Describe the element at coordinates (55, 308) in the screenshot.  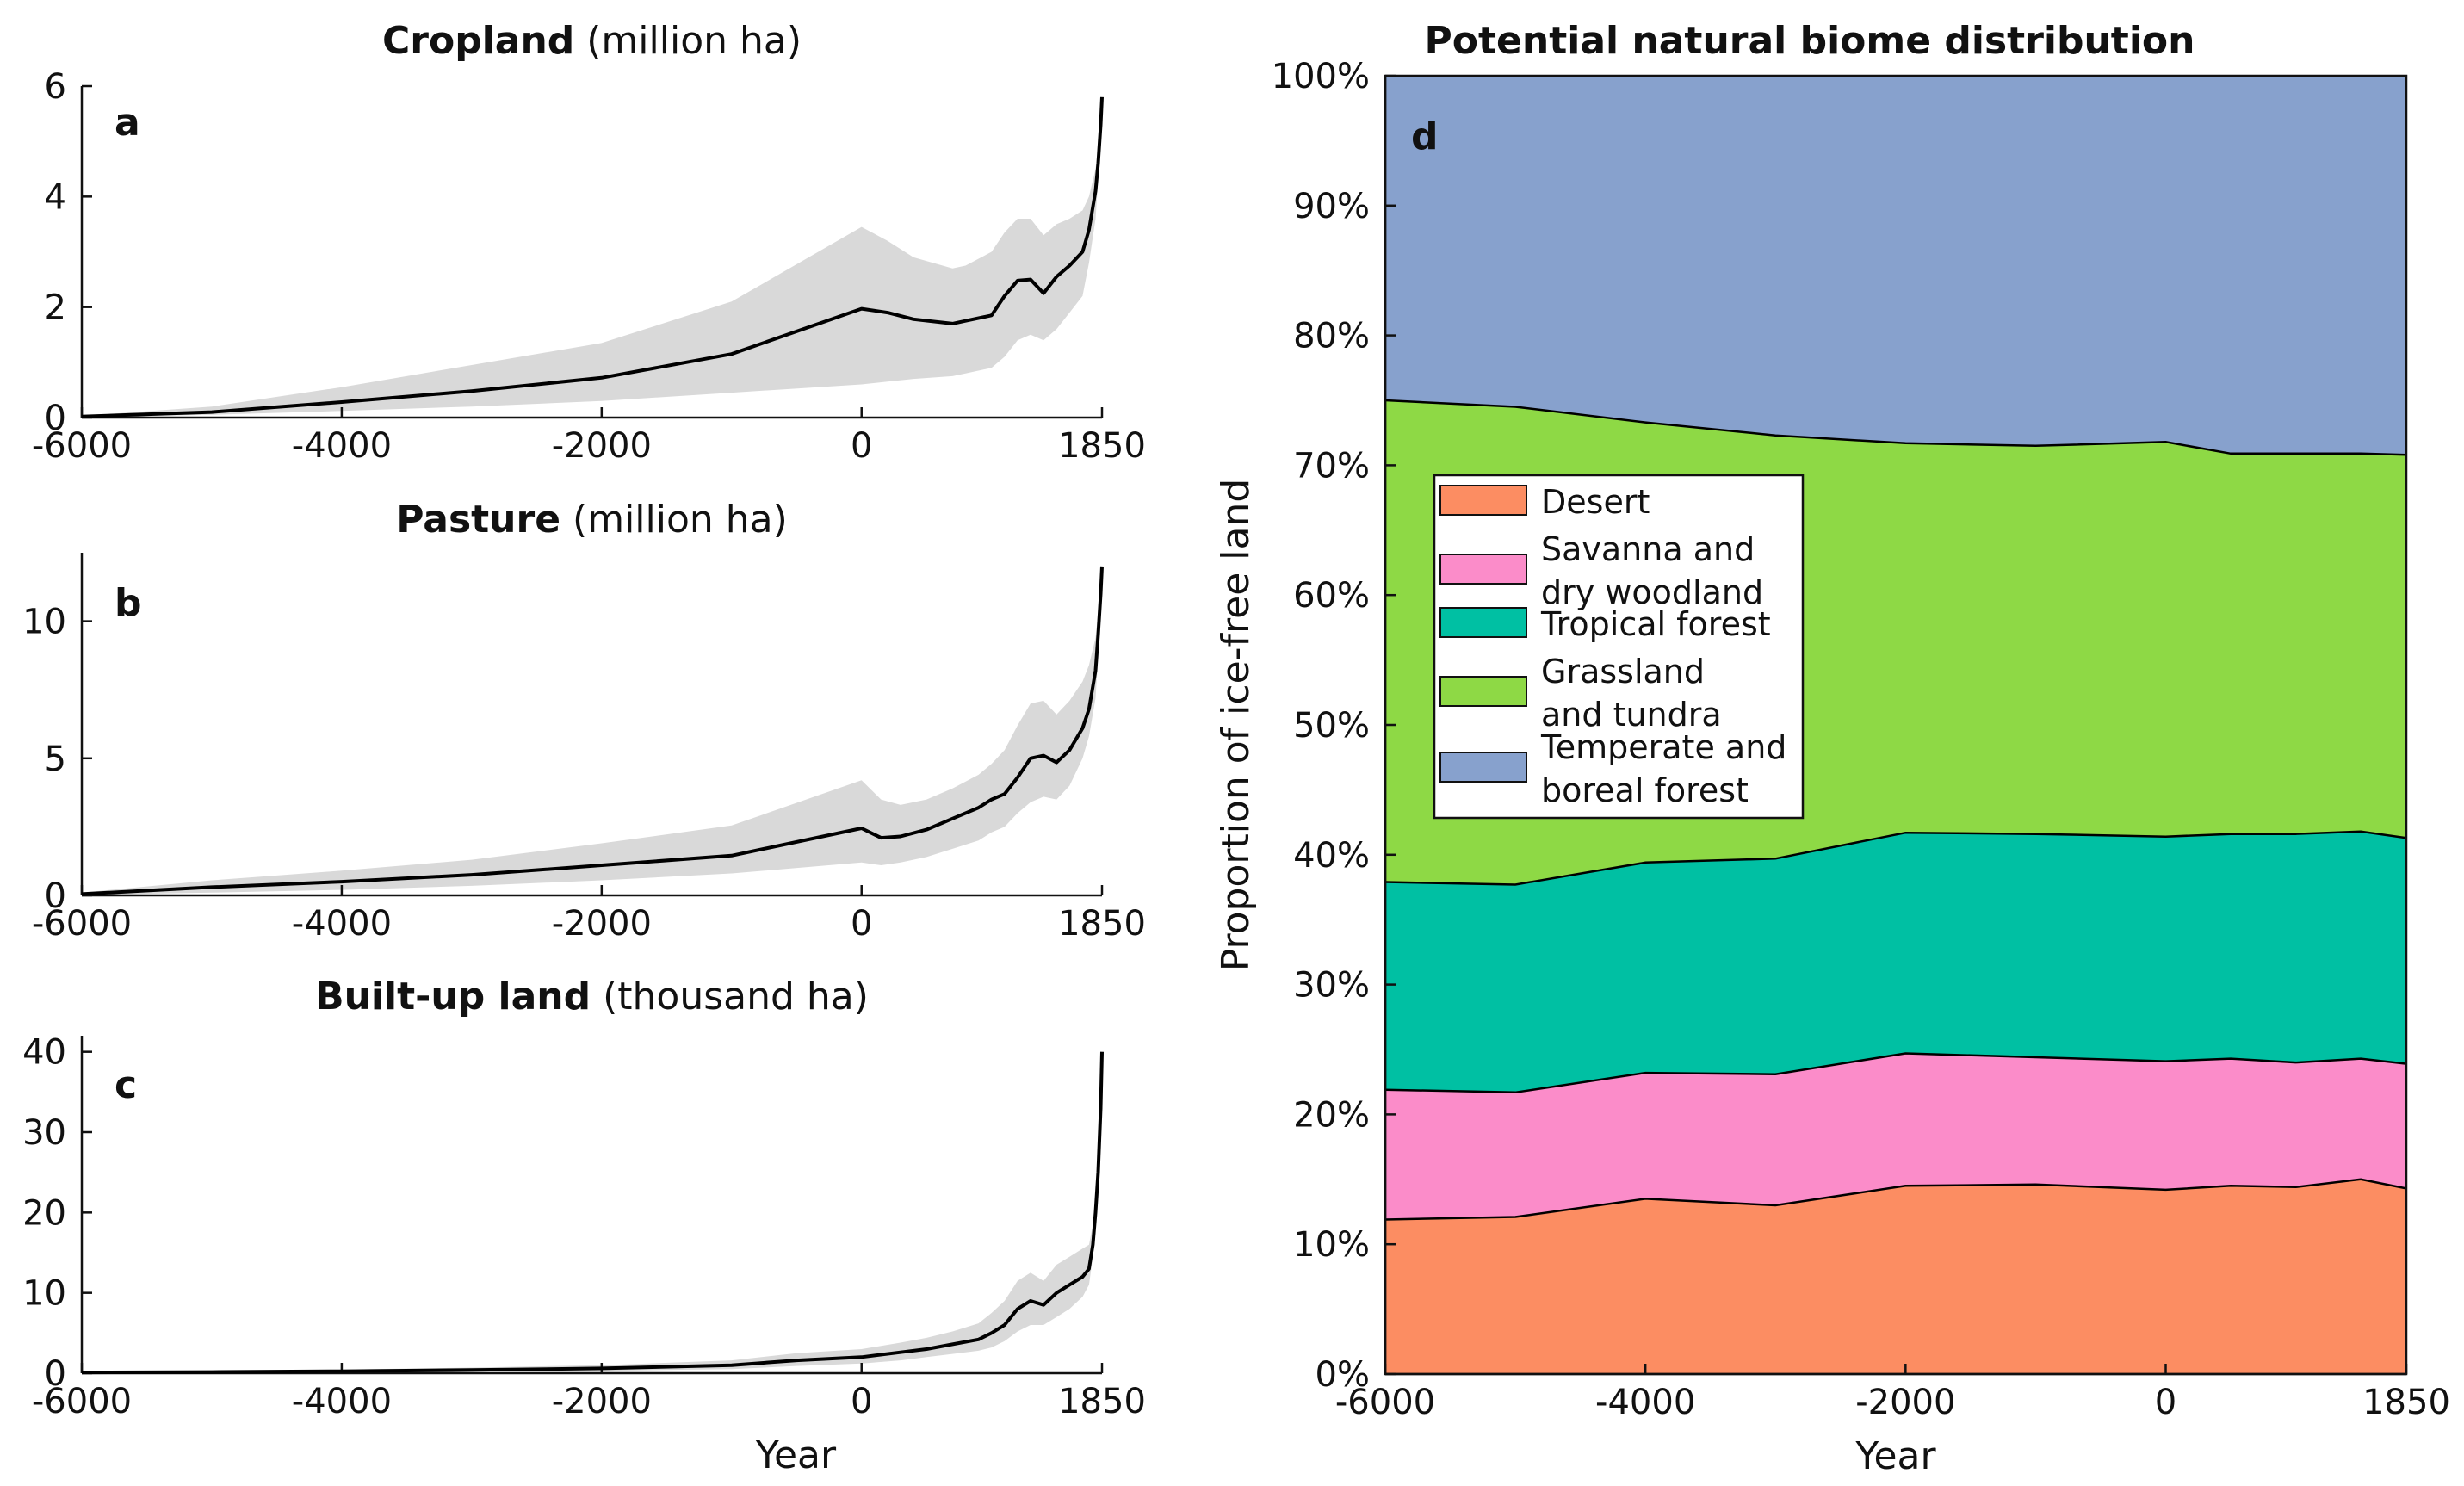
I see `y-tick-label: 2` at that location.